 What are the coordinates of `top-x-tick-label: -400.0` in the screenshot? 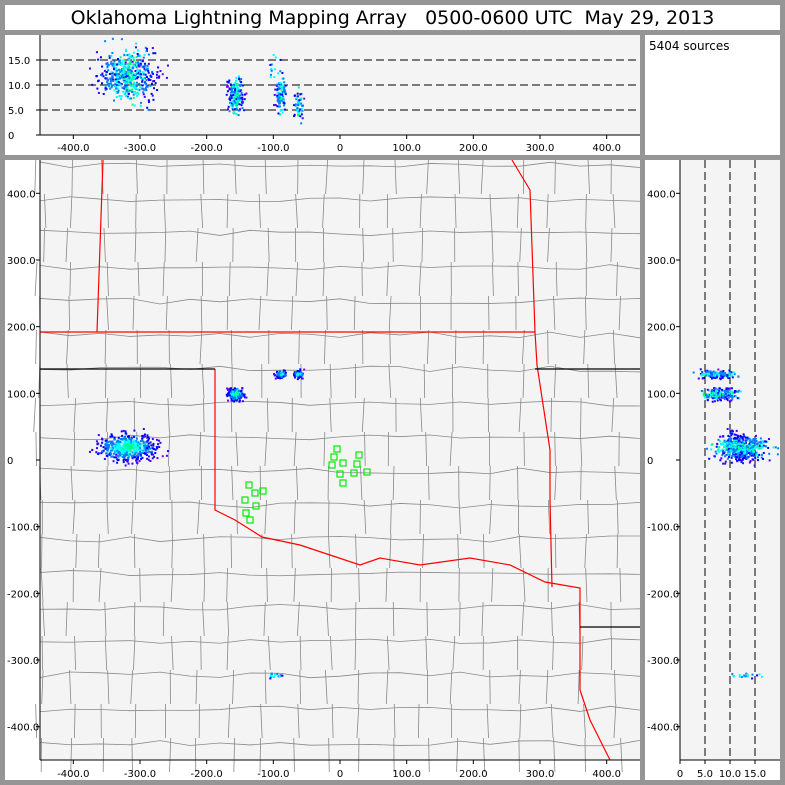 It's located at (73, 148).